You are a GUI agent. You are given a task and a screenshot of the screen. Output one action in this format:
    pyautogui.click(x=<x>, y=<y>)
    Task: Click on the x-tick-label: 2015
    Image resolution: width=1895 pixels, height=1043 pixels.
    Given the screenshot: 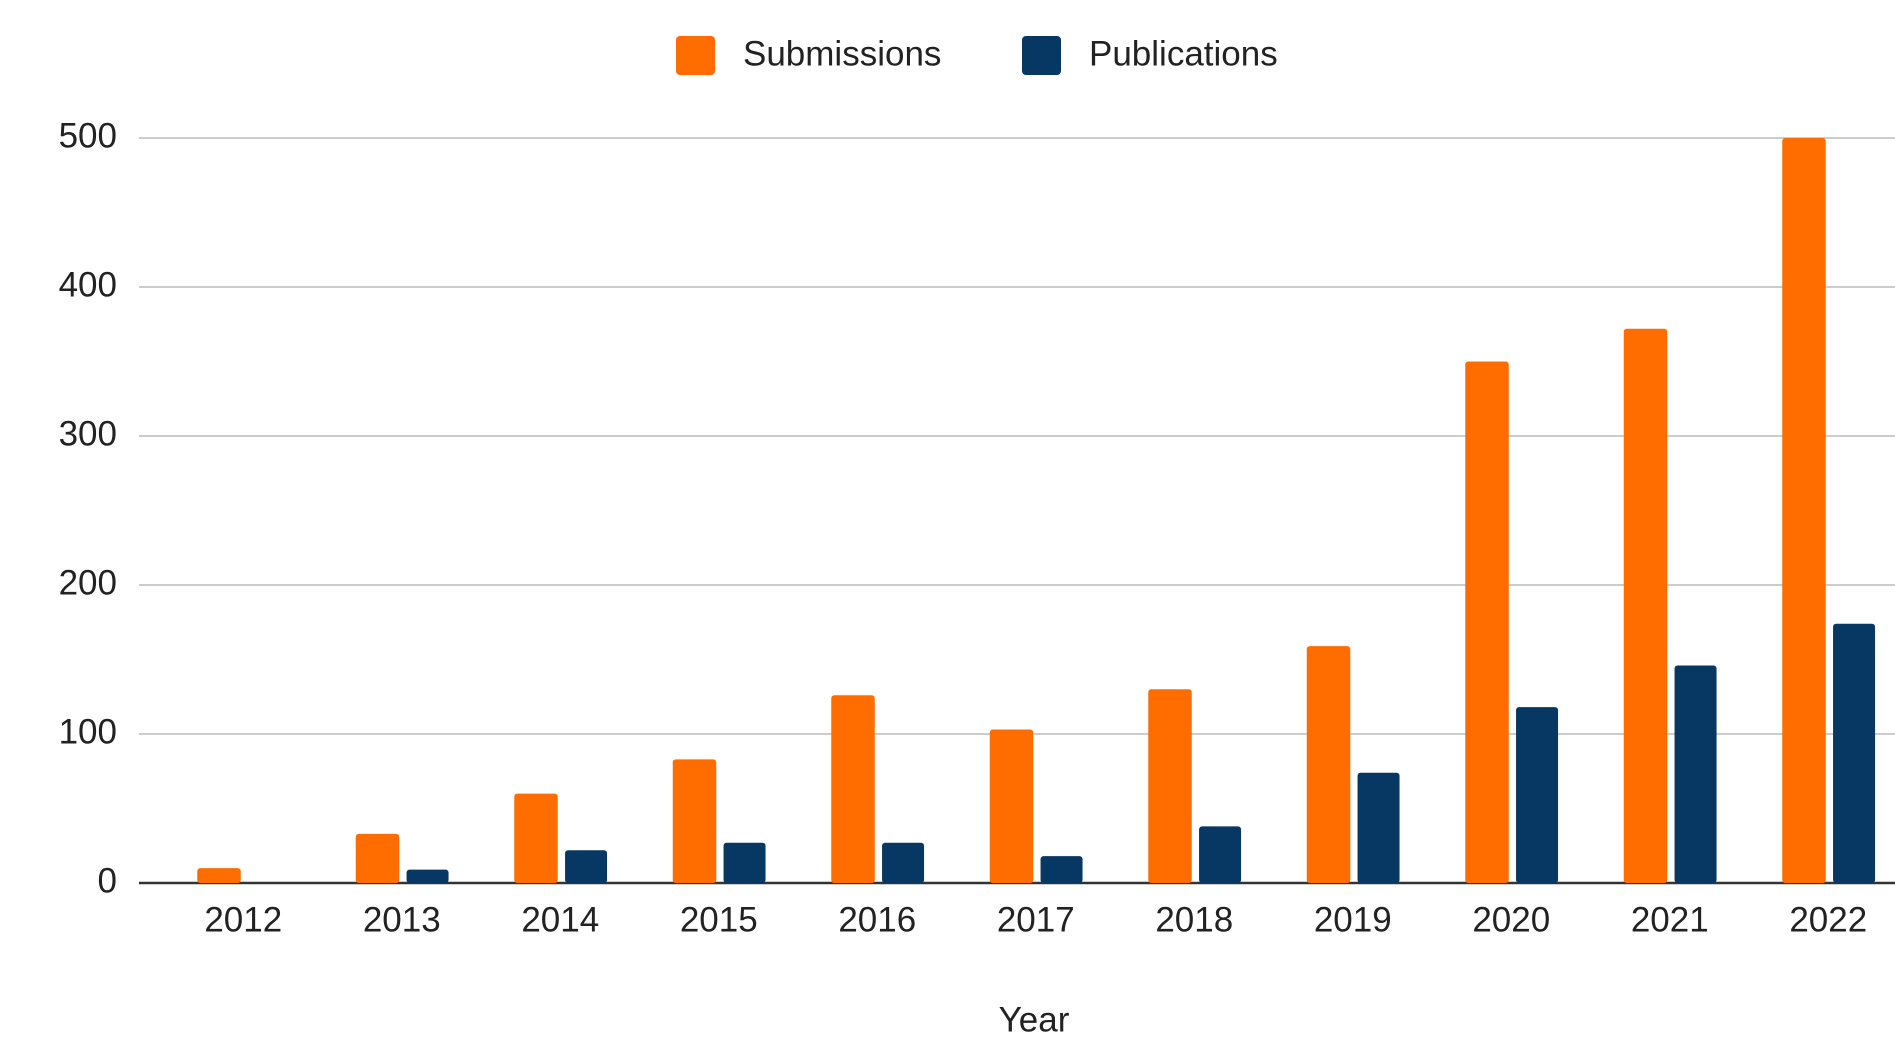 What is the action you would take?
    pyautogui.click(x=719, y=919)
    